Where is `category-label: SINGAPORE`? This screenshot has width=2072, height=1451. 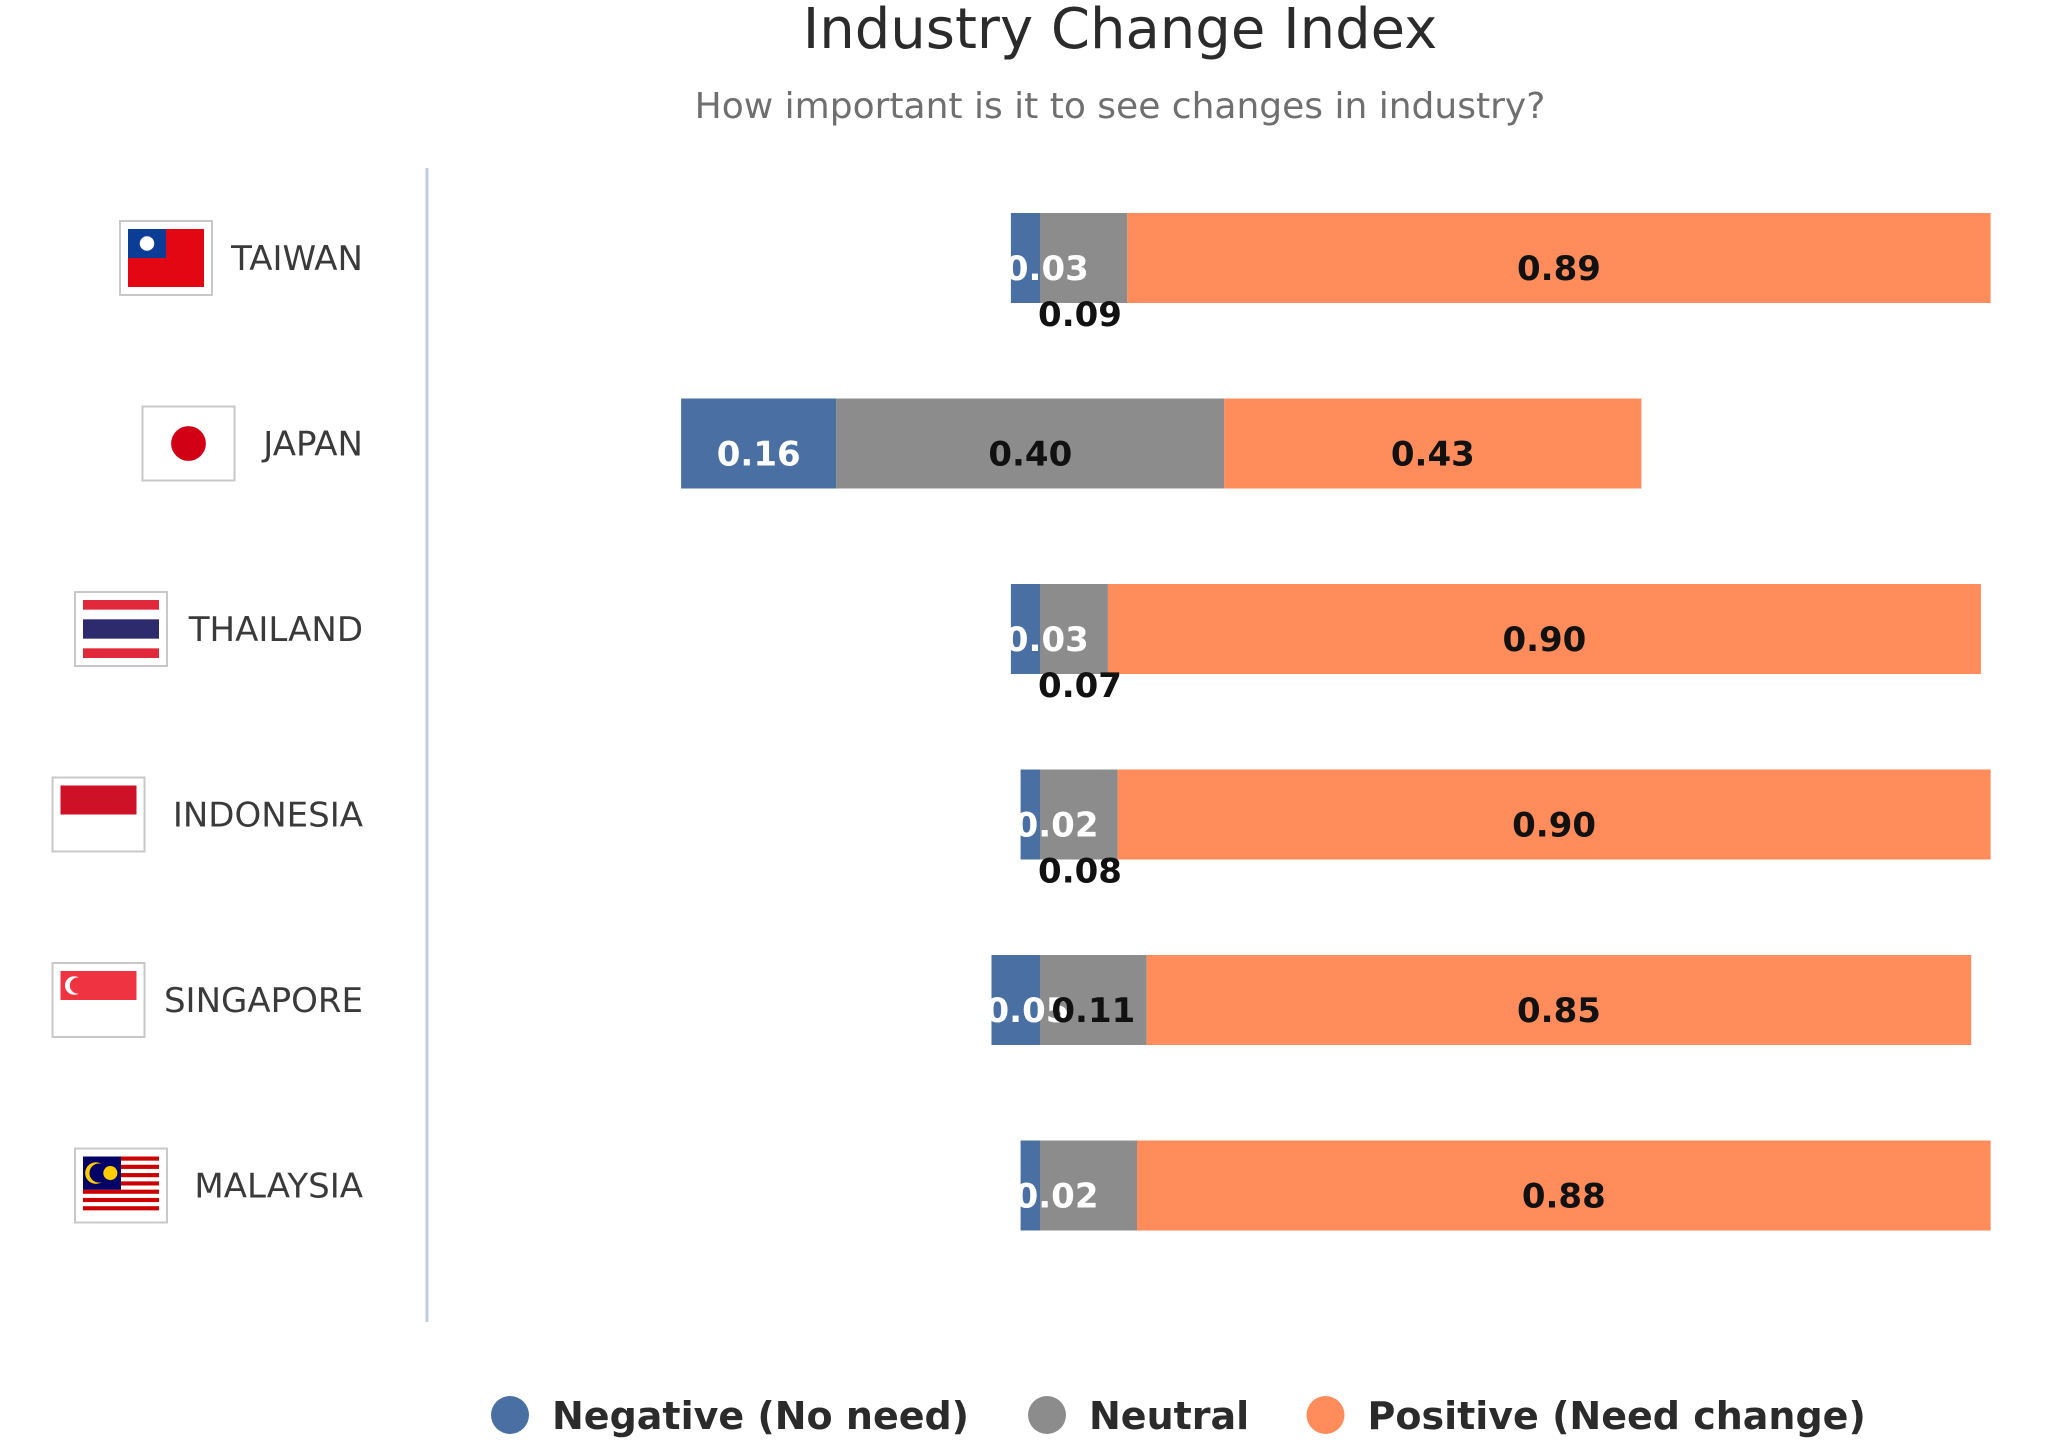 category-label: SINGAPORE is located at coordinates (263, 1001).